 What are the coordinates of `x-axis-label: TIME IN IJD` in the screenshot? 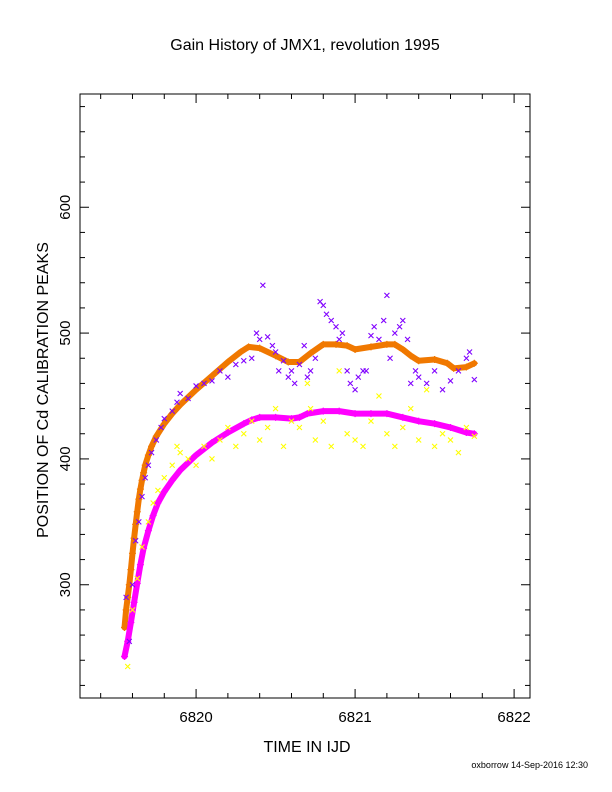 It's located at (306, 747).